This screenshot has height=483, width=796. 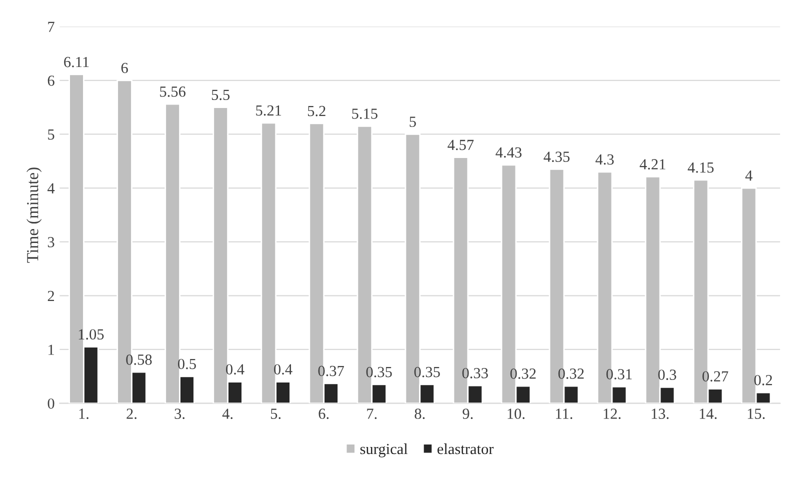 What do you see at coordinates (227, 413) in the screenshot?
I see `x-tick-label: 4.` at bounding box center [227, 413].